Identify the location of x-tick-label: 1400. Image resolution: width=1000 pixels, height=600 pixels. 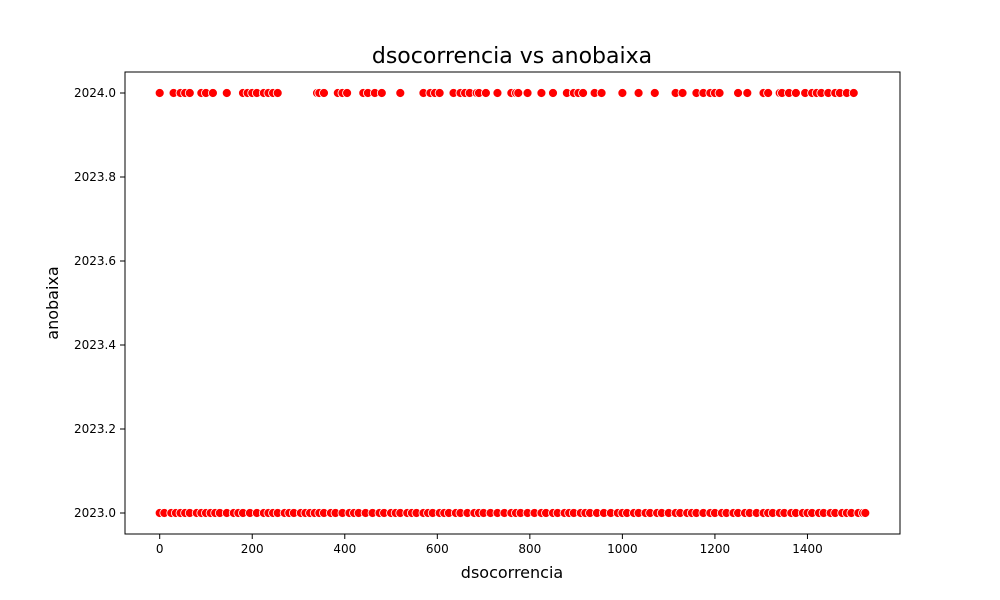
(807, 549).